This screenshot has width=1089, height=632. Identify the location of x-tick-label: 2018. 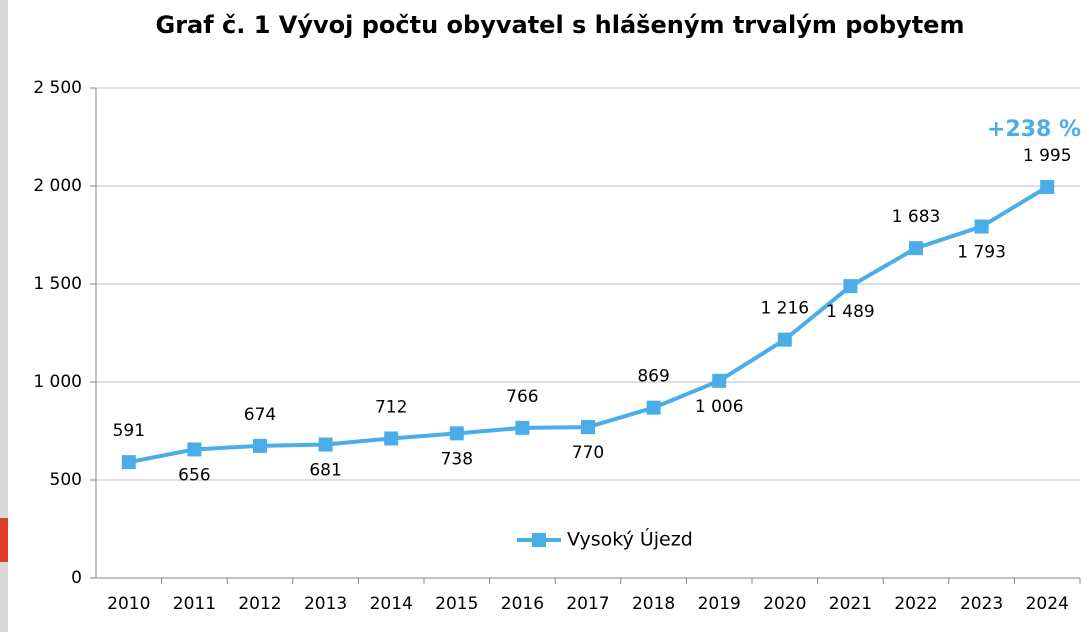
(653, 604).